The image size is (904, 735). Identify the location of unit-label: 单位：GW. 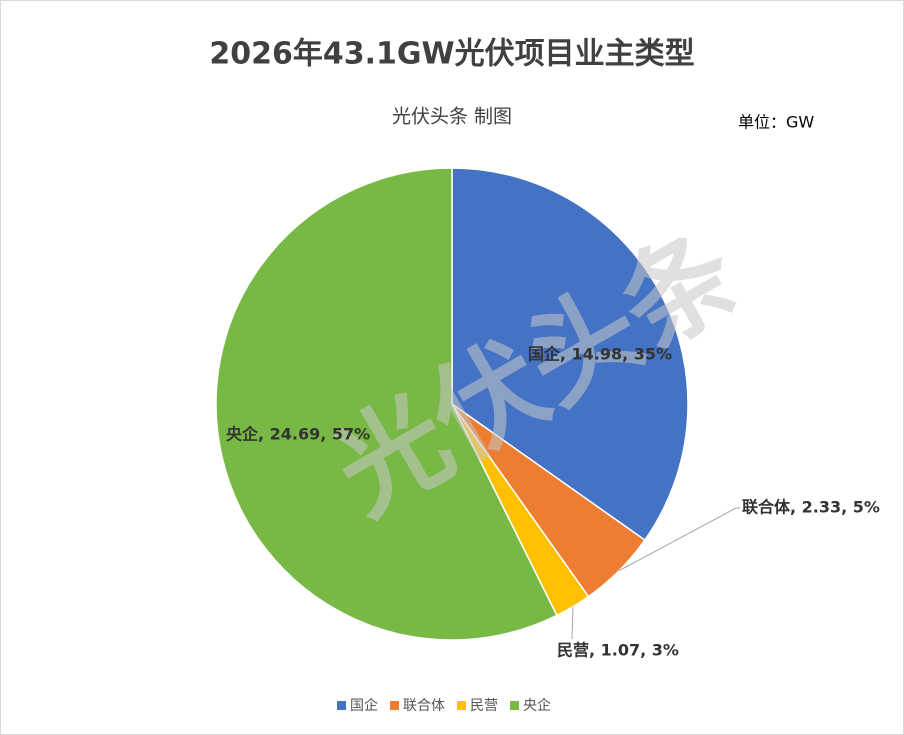
(776, 122).